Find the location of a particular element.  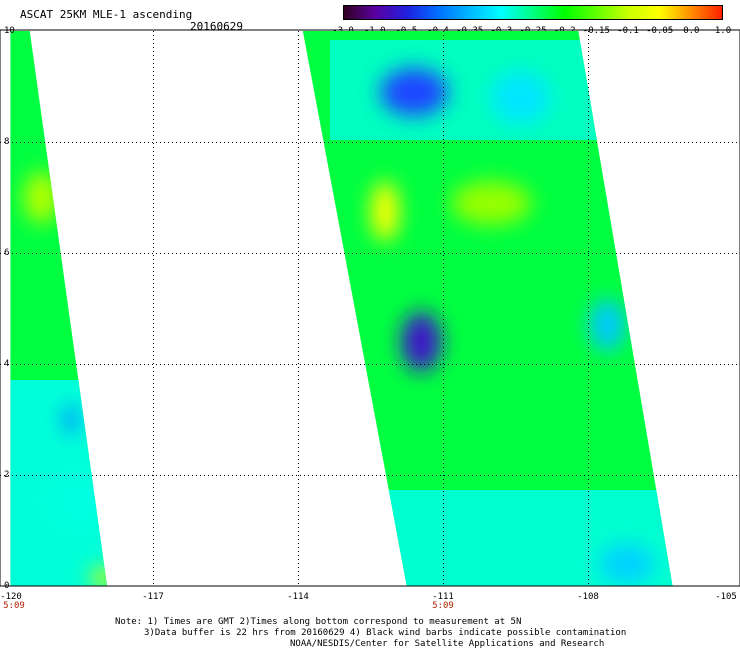

longitude-tick: -105 is located at coordinates (726, 597).